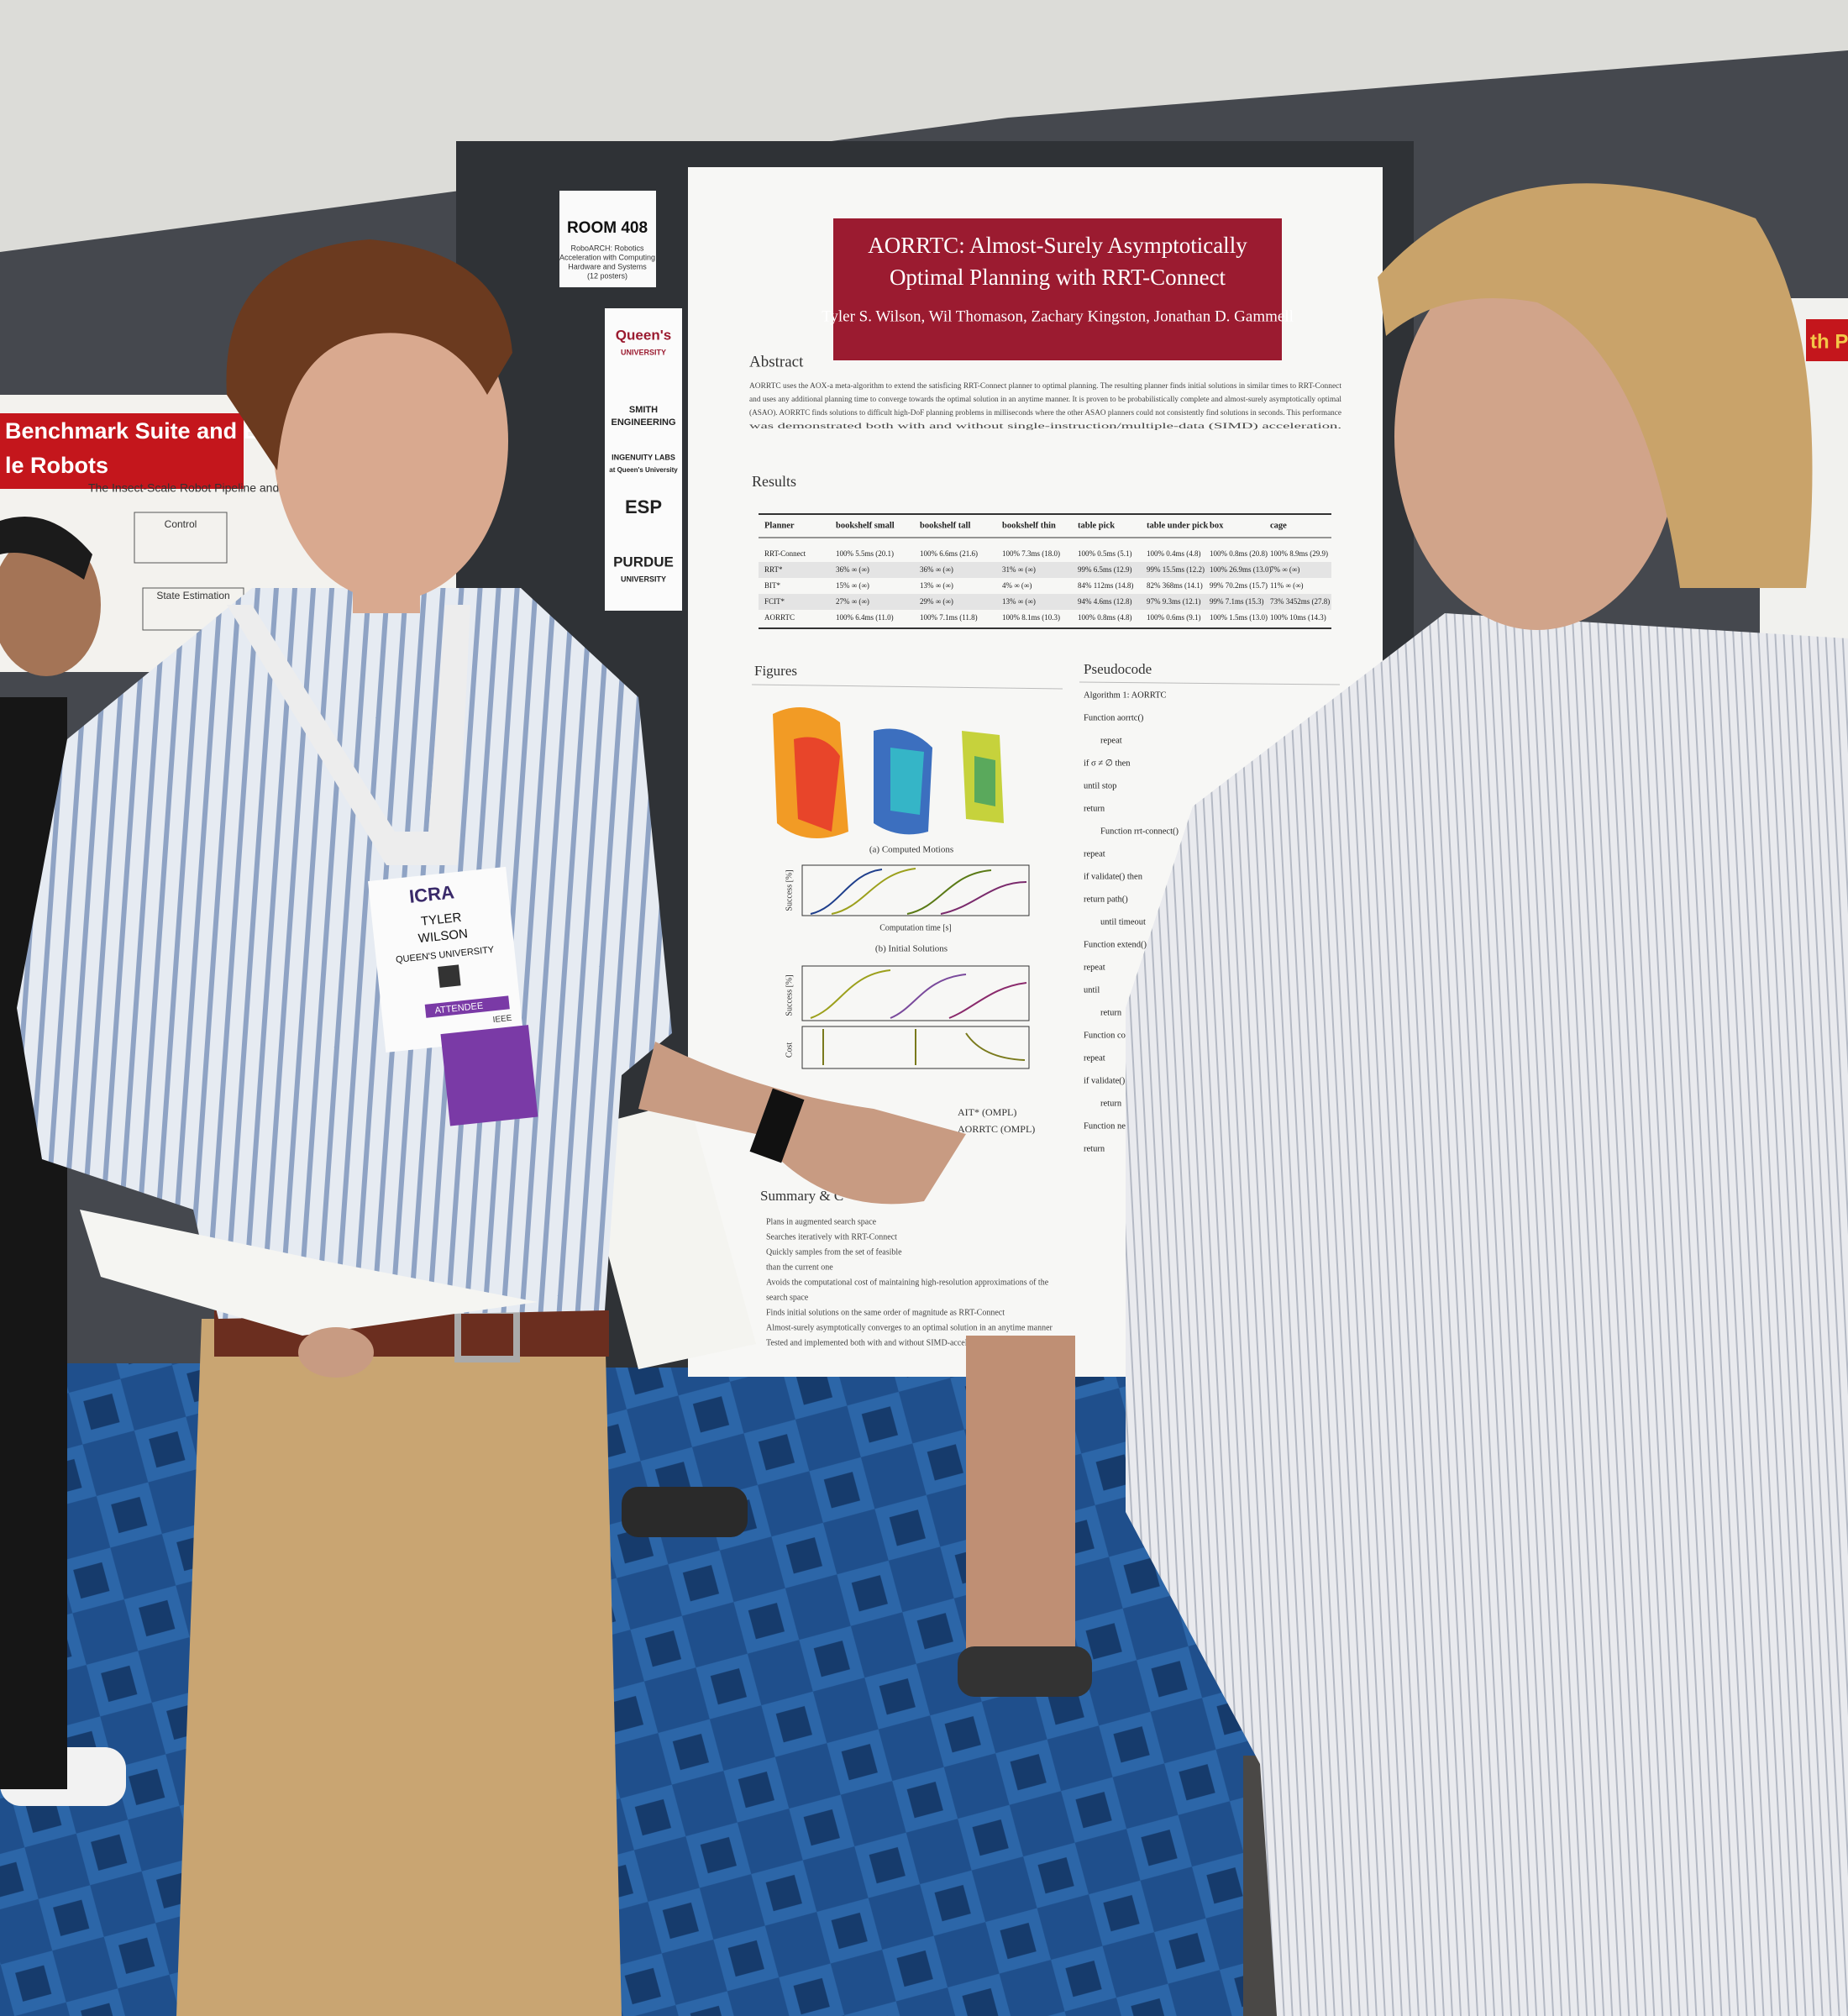  What do you see at coordinates (390, 441) in the screenshot?
I see `head` at bounding box center [390, 441].